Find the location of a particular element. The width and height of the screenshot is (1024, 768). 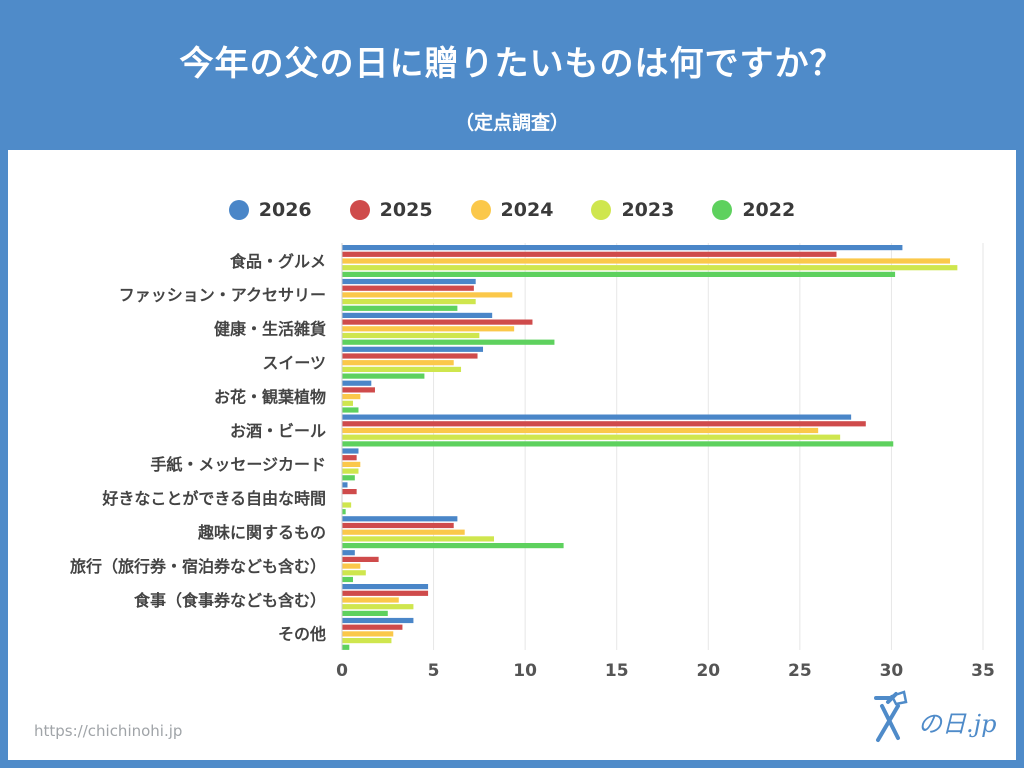

category-label: 好きなことができる自由な時間 is located at coordinates (213, 498).